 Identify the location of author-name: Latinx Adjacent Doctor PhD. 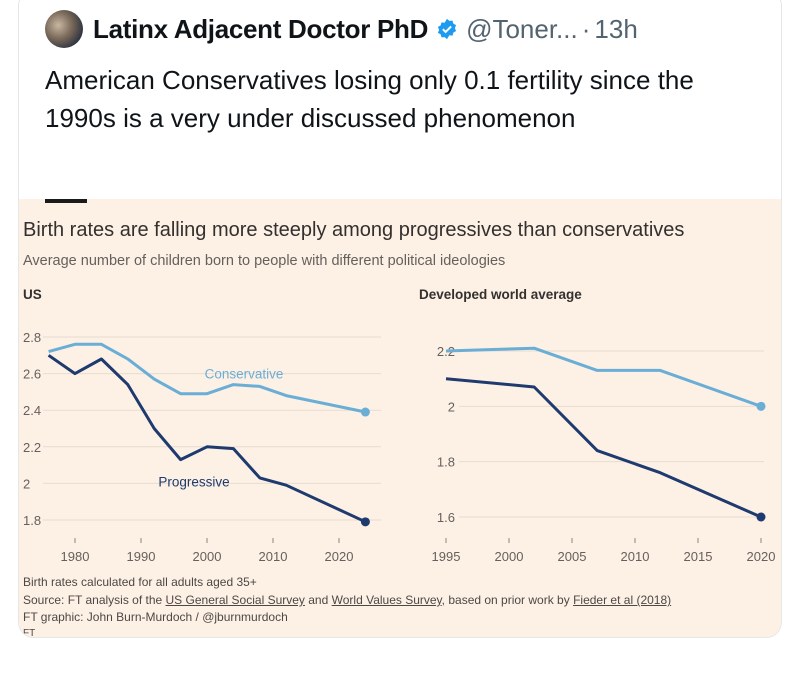
(261, 28).